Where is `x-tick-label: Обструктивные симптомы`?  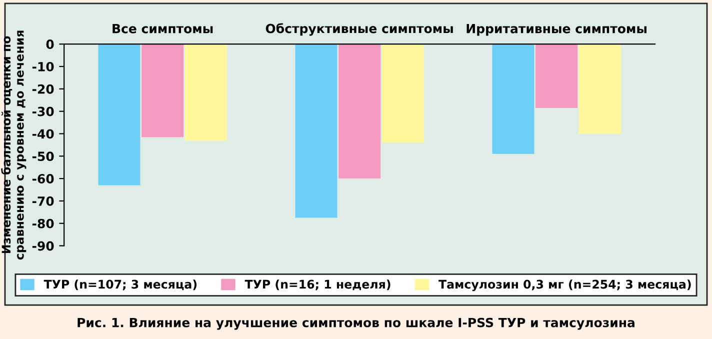 x-tick-label: Обструктивные симптомы is located at coordinates (359, 29).